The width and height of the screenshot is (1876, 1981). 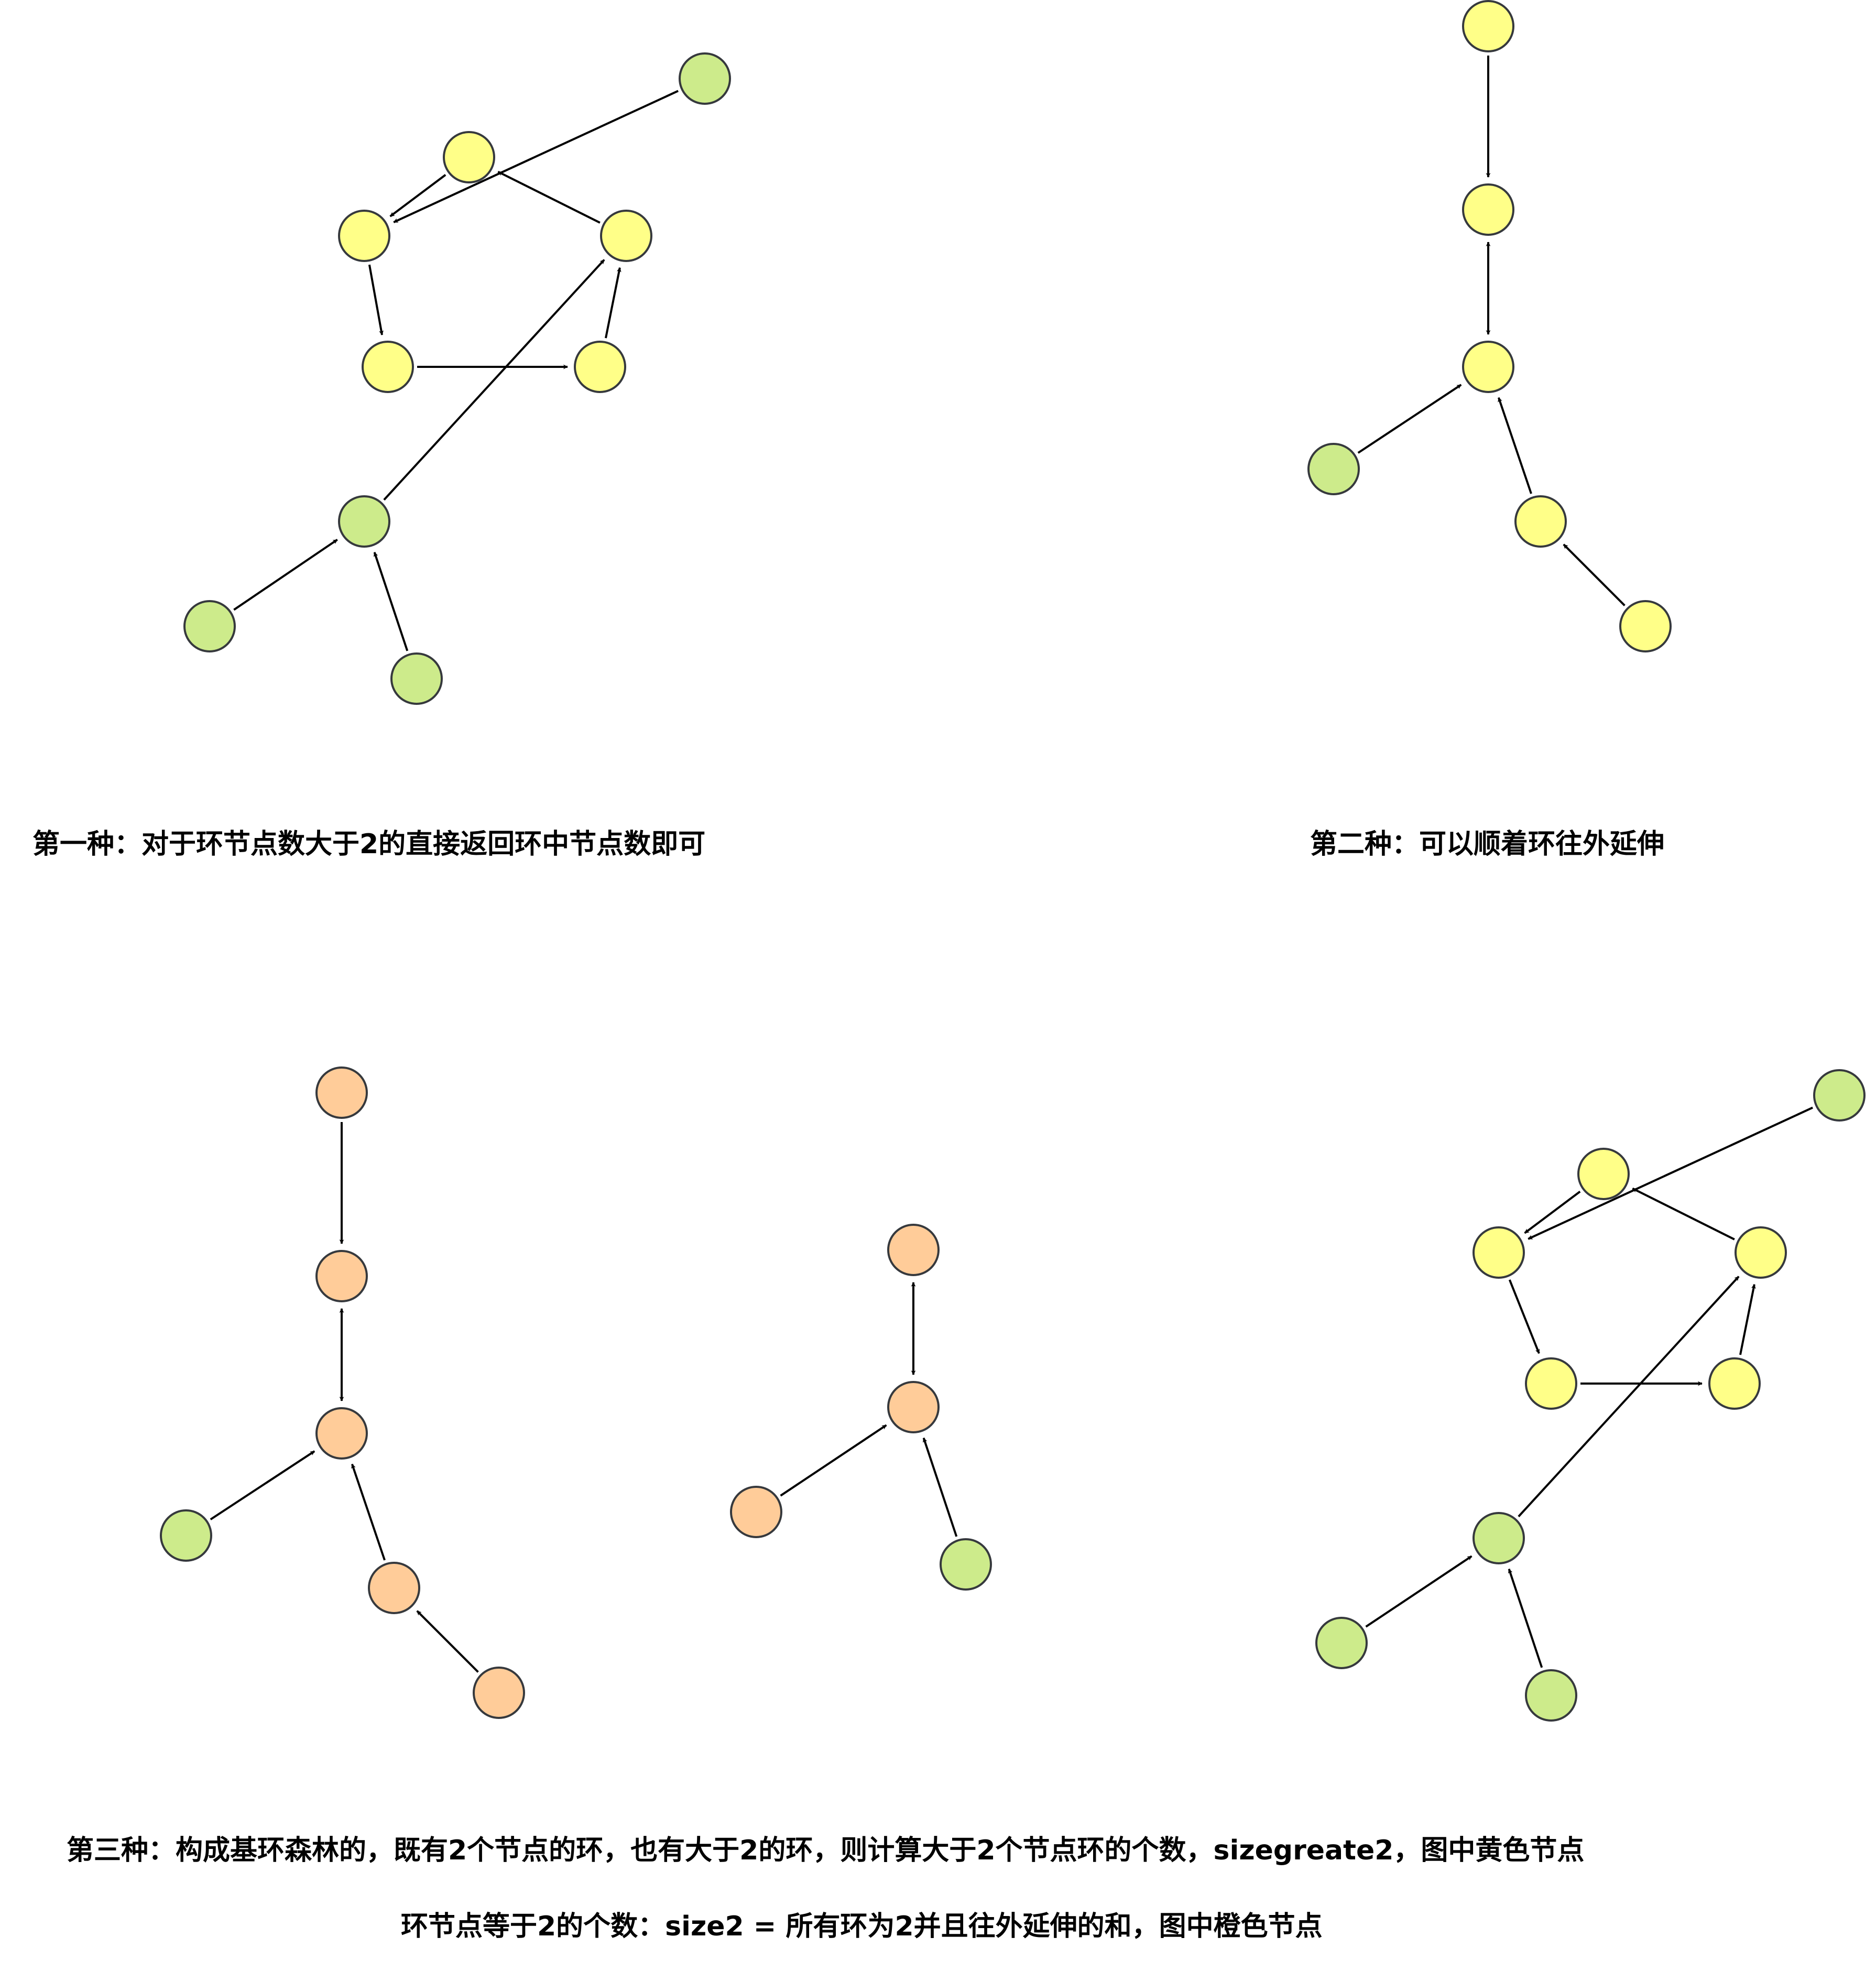 I want to click on node-d4-green, so click(x=966, y=1564).